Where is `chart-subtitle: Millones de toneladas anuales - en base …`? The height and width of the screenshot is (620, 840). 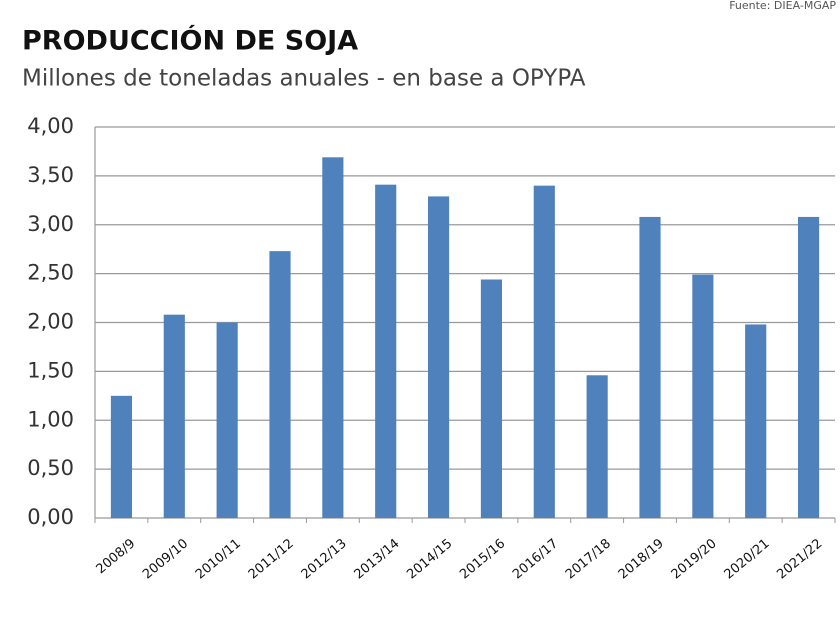
chart-subtitle: Millones de toneladas anuales - en base … is located at coordinates (304, 79).